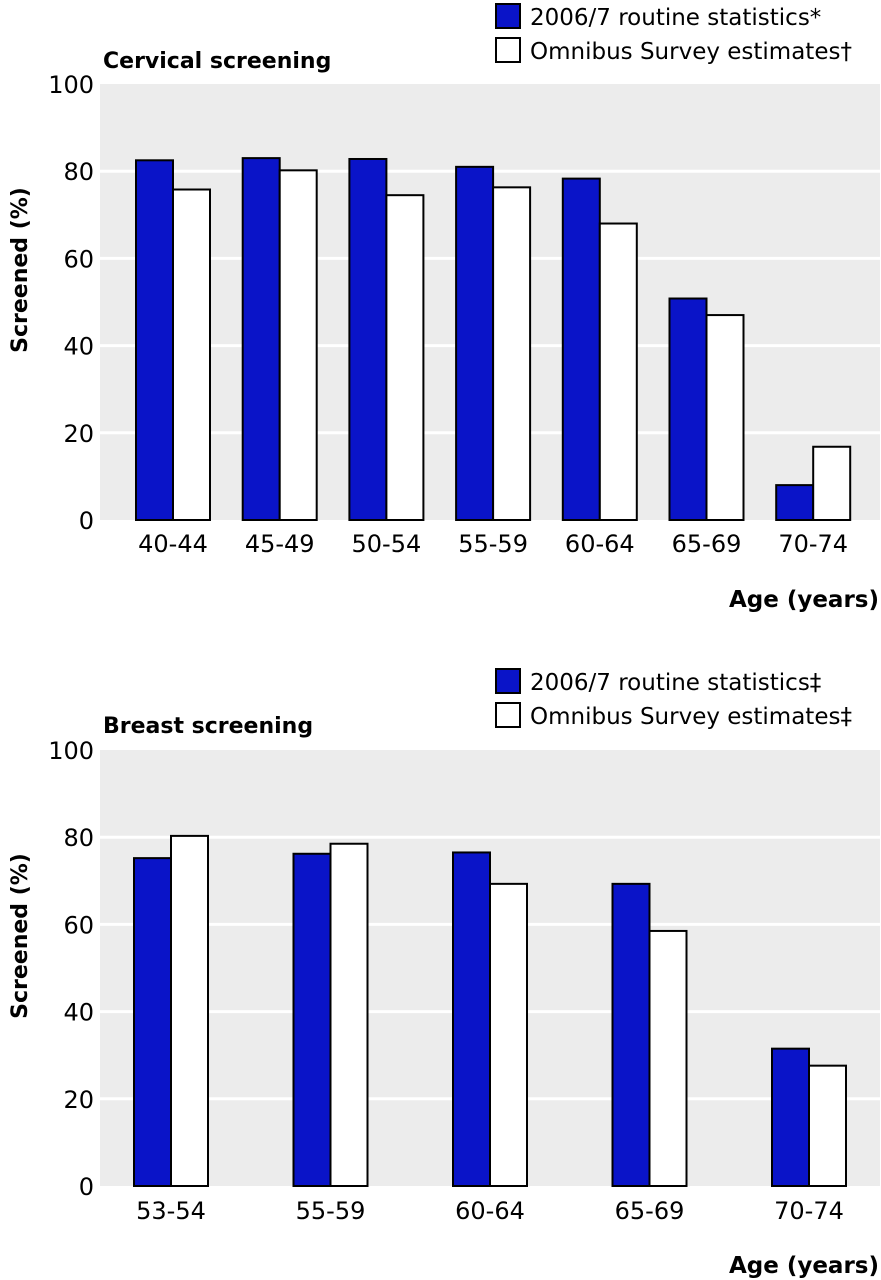  I want to click on breast-x-tick-label: 55-59, so click(331, 1211).